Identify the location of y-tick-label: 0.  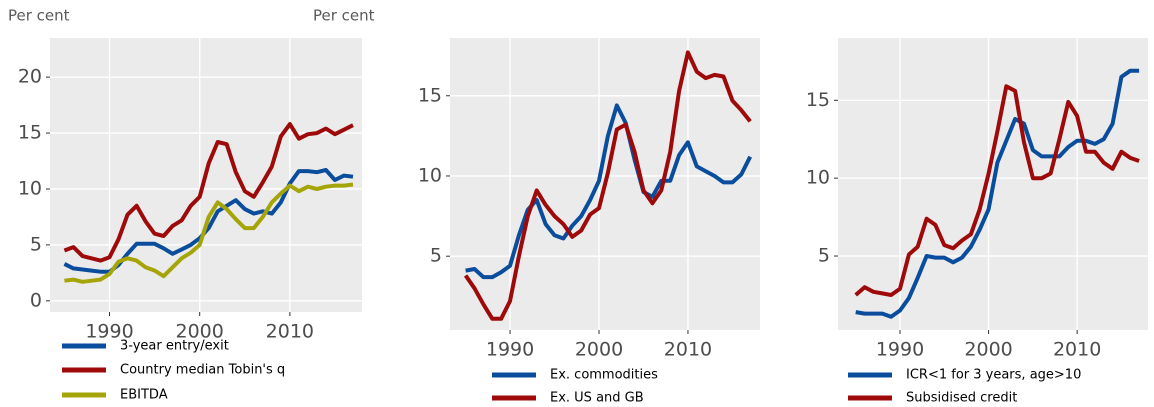
(36, 300).